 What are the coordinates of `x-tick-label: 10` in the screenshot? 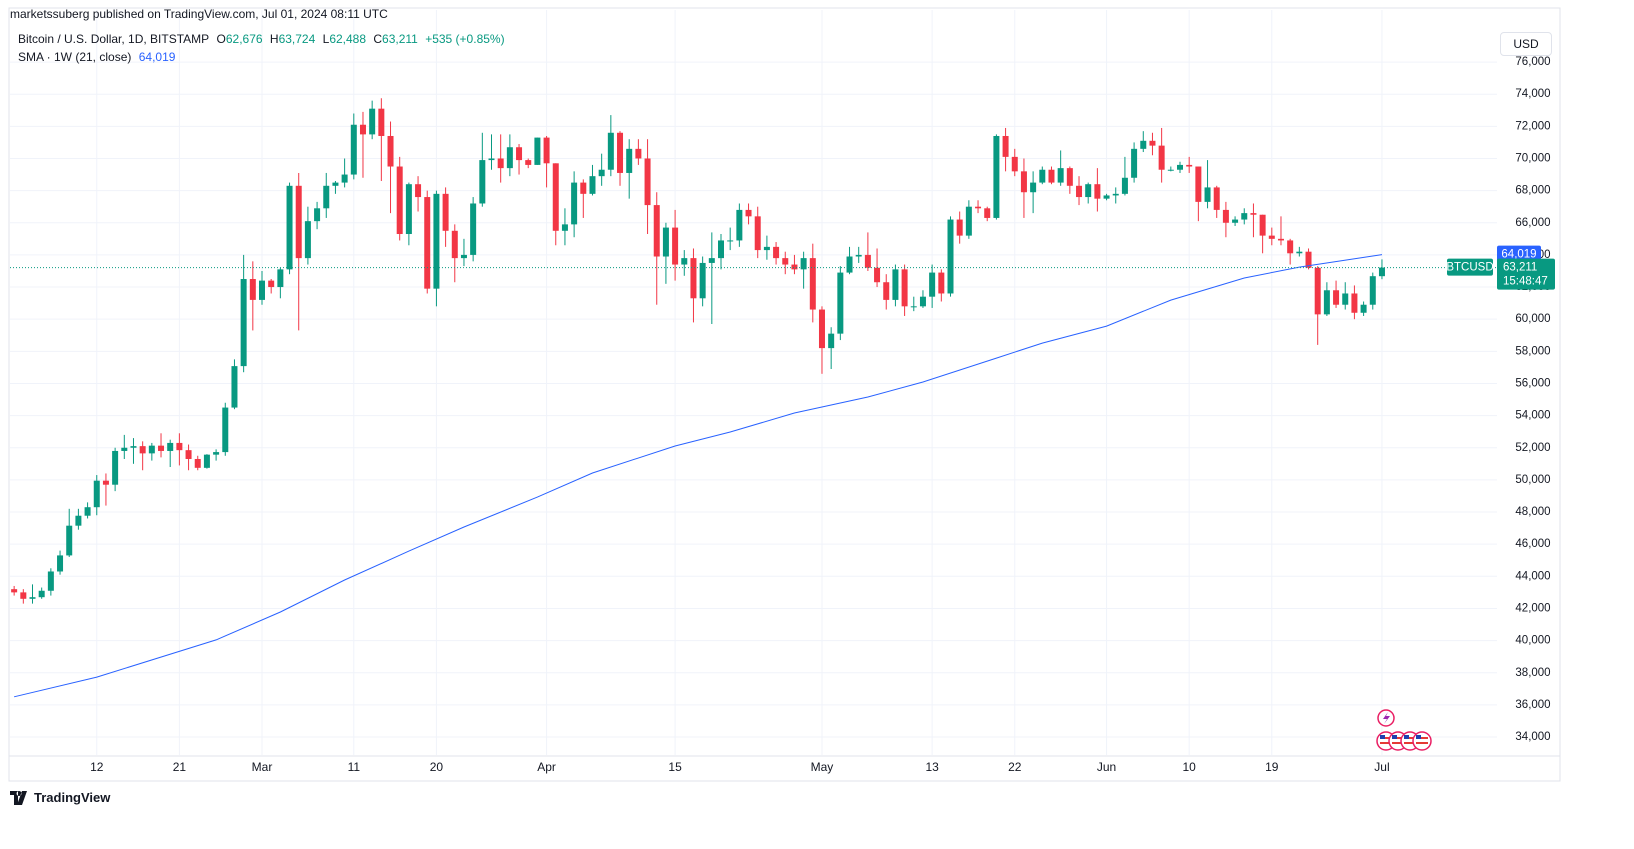 It's located at (1190, 767).